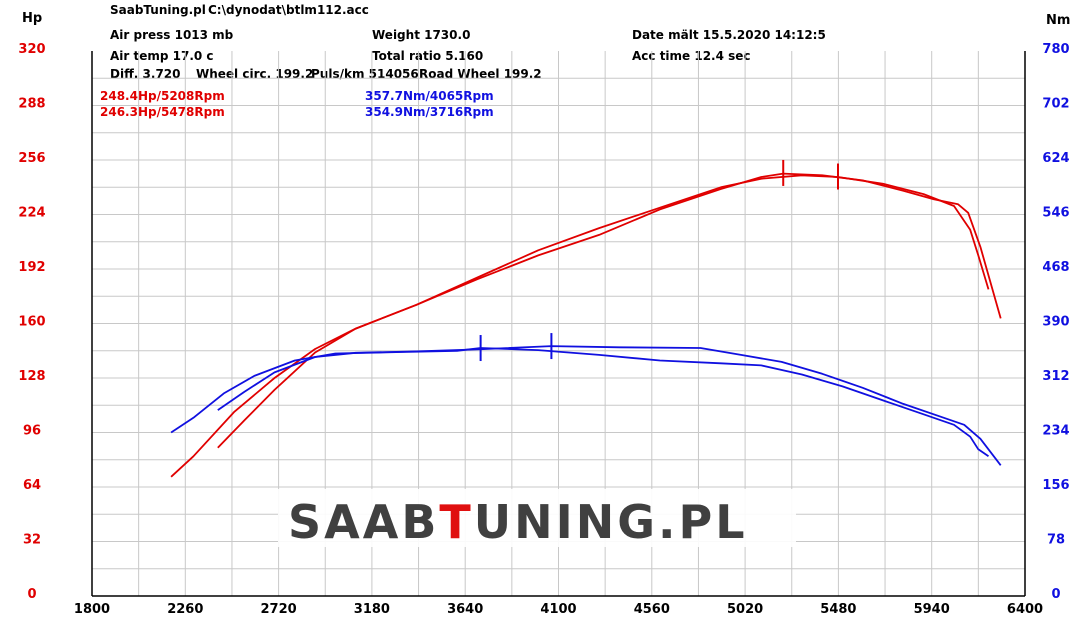 The width and height of the screenshot is (1075, 624). I want to click on peak-markers, so click(659, 260).